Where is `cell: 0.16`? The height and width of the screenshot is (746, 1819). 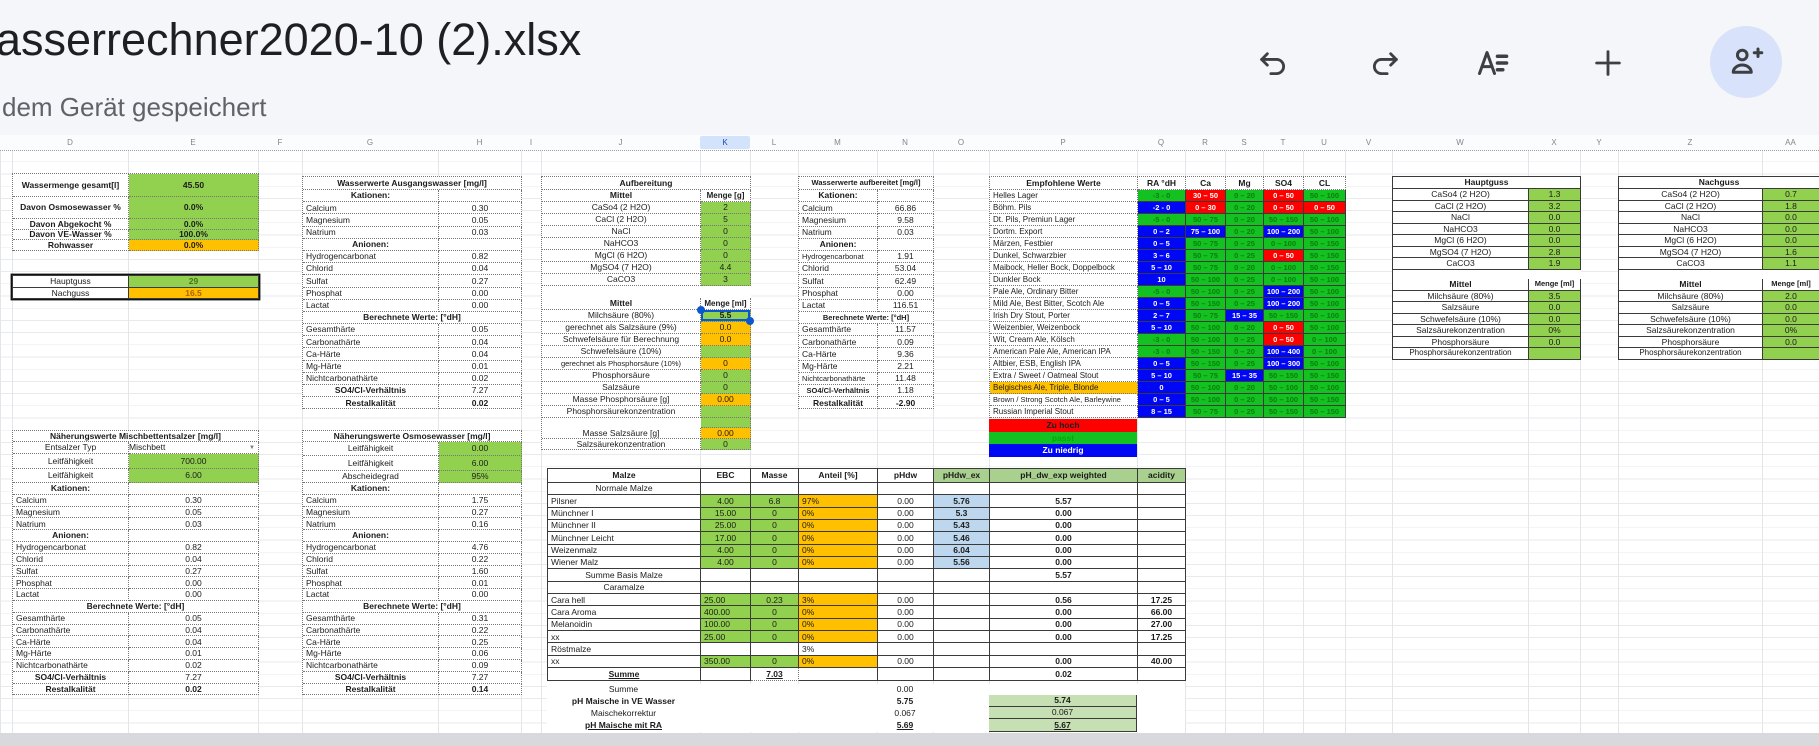
cell: 0.16 is located at coordinates (480, 524).